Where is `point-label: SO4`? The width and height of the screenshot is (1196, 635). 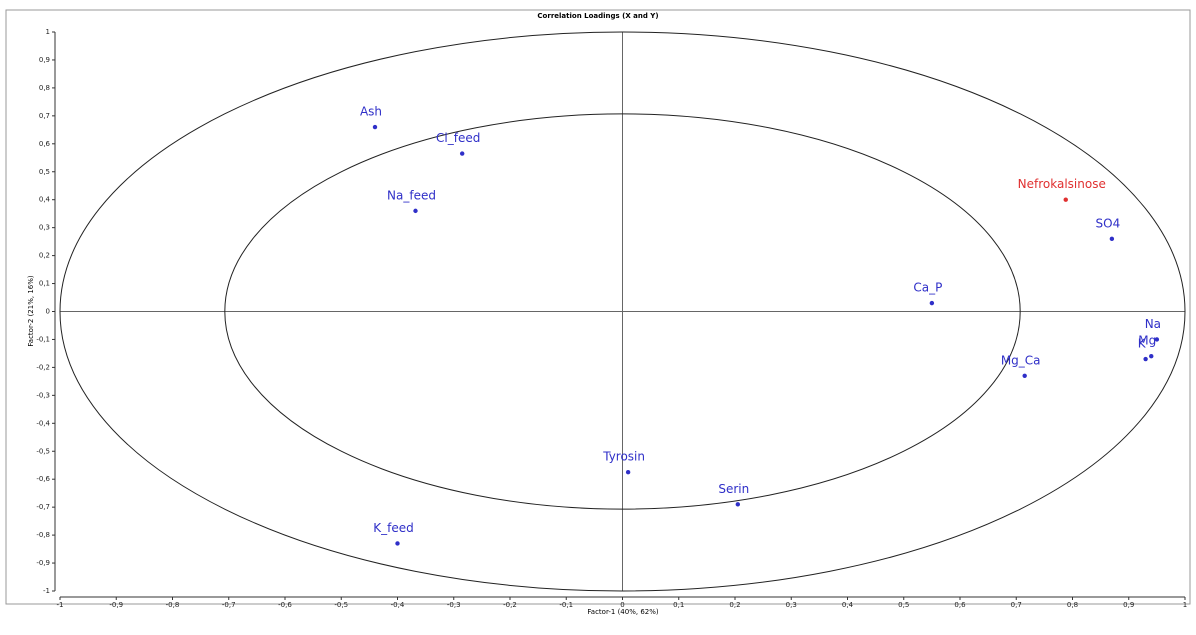 point-label: SO4 is located at coordinates (1108, 223).